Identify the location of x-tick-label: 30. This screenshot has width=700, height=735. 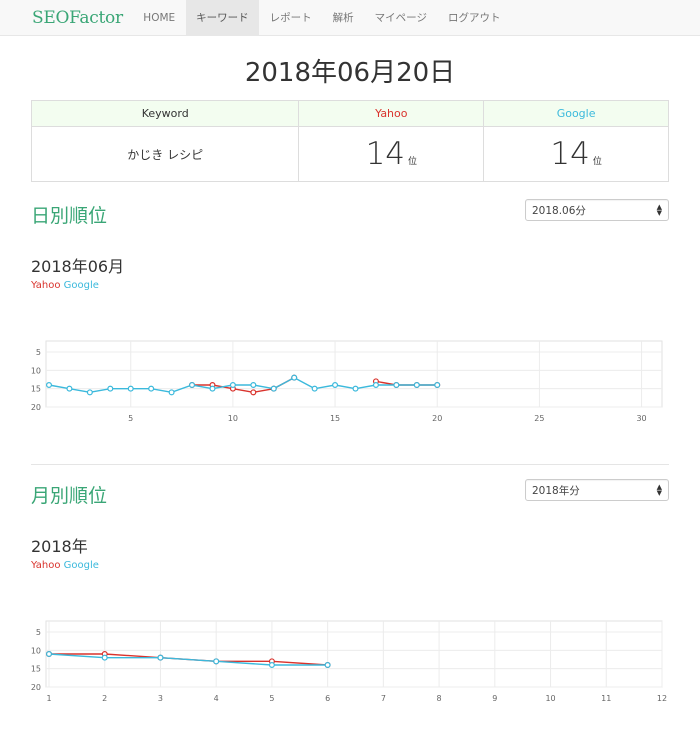
(641, 418).